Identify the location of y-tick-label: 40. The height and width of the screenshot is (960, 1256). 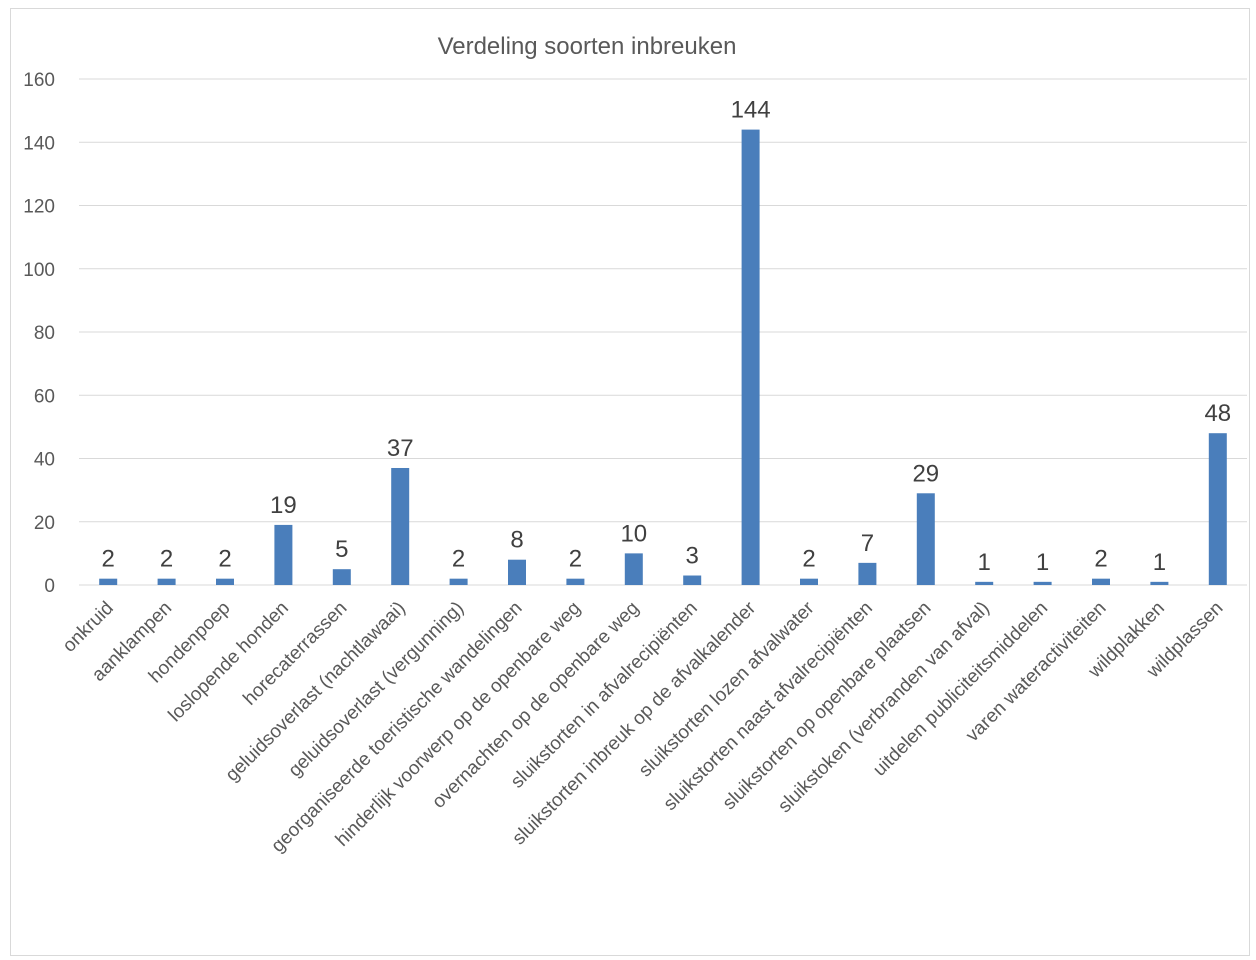
(44, 460).